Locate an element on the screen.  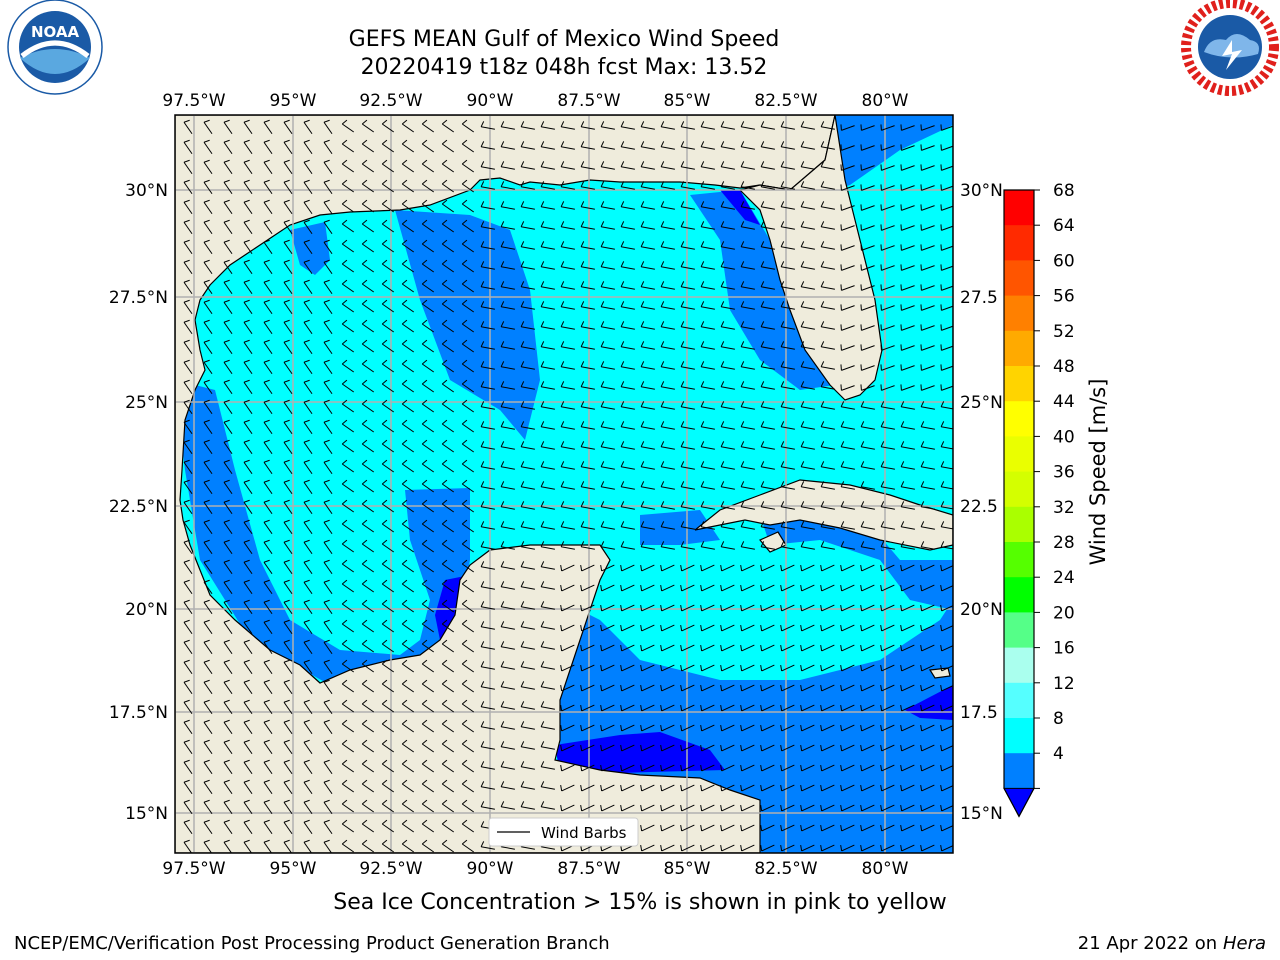
colorbar-tick-label: 8 is located at coordinates (1058, 719).